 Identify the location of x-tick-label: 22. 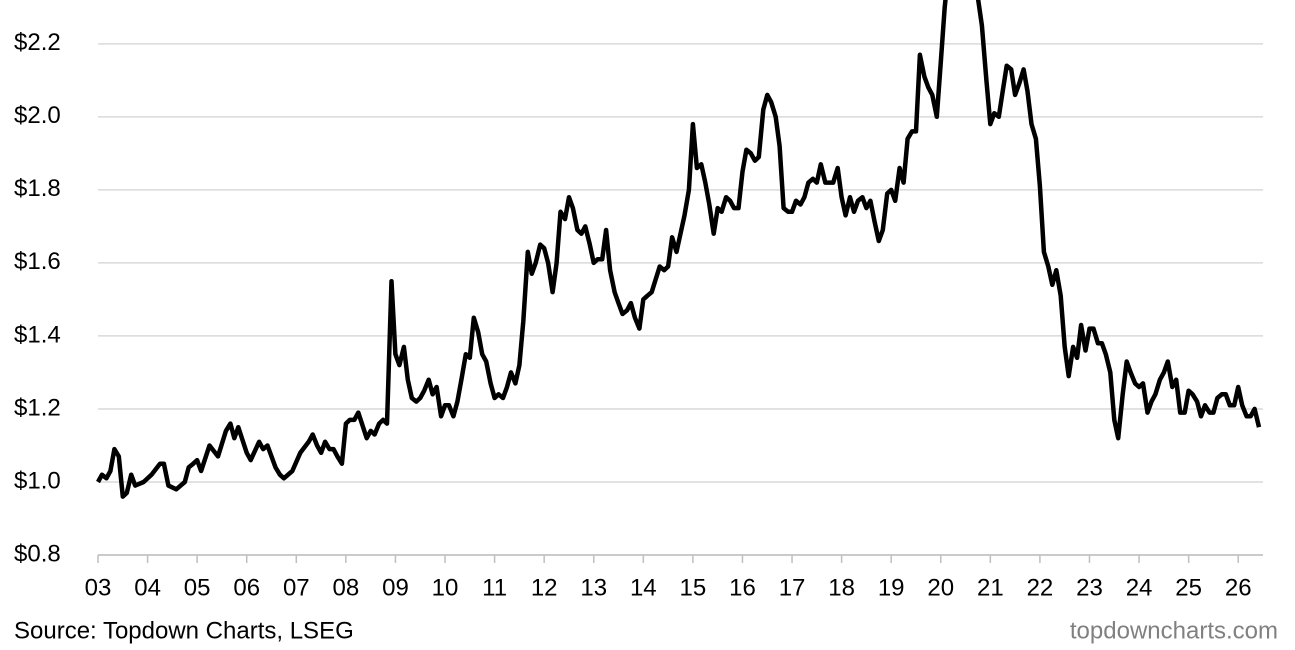
(1040, 587).